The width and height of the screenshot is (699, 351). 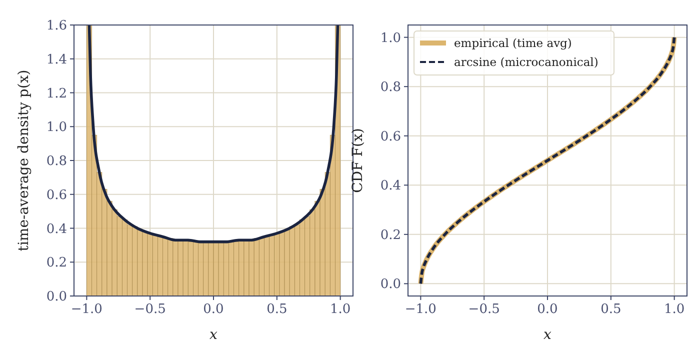 What do you see at coordinates (56, 60) in the screenshot?
I see `y-tick-label: 1.4` at bounding box center [56, 60].